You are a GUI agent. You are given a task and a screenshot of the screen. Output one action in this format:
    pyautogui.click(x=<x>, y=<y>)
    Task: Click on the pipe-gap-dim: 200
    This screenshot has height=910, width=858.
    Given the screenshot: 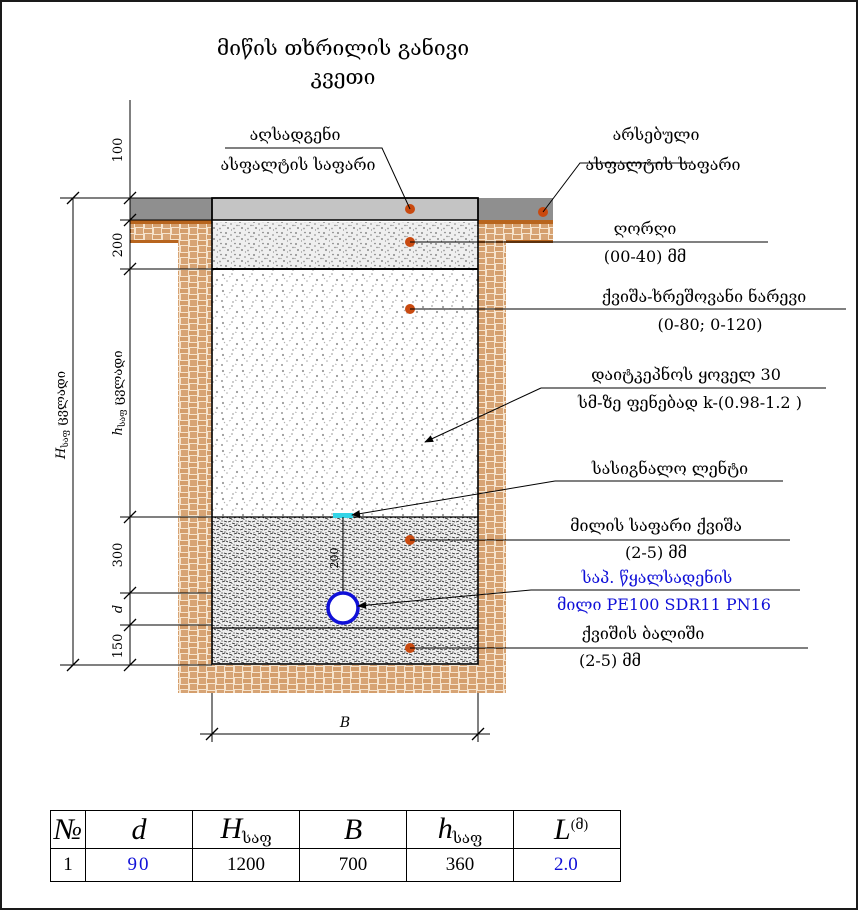 What is the action you would take?
    pyautogui.click(x=334, y=558)
    